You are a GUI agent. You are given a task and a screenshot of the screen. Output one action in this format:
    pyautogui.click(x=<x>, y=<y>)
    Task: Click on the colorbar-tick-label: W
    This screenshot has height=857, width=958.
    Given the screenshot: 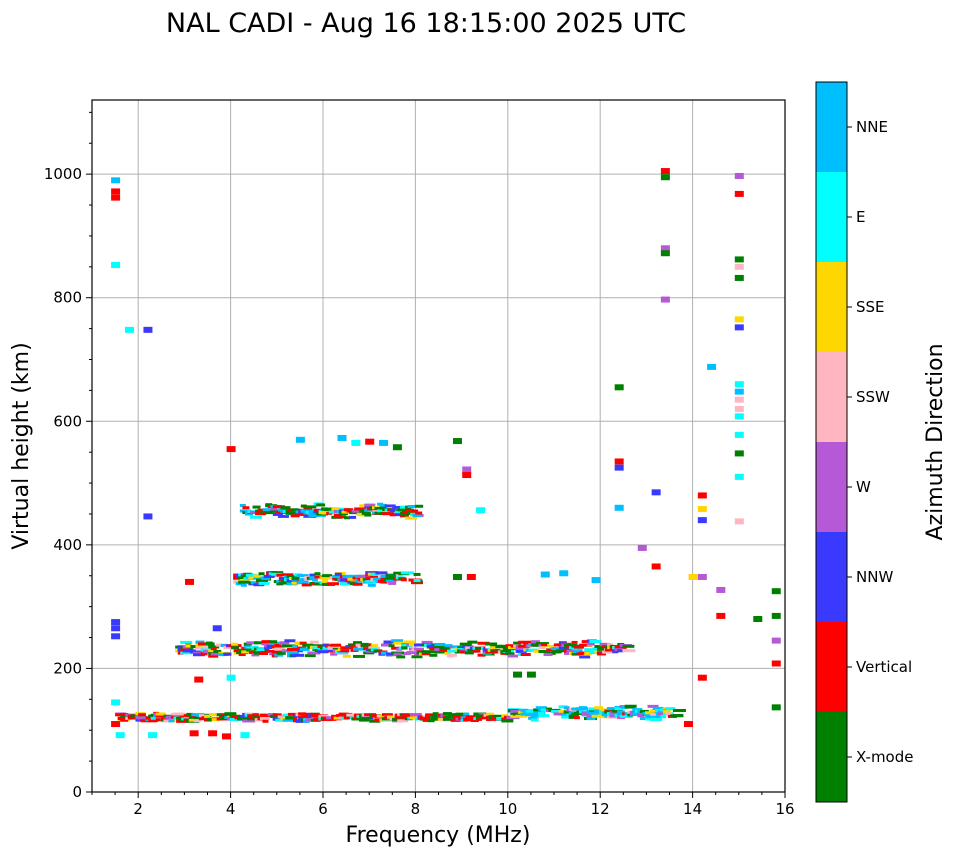 What is the action you would take?
    pyautogui.click(x=863, y=487)
    